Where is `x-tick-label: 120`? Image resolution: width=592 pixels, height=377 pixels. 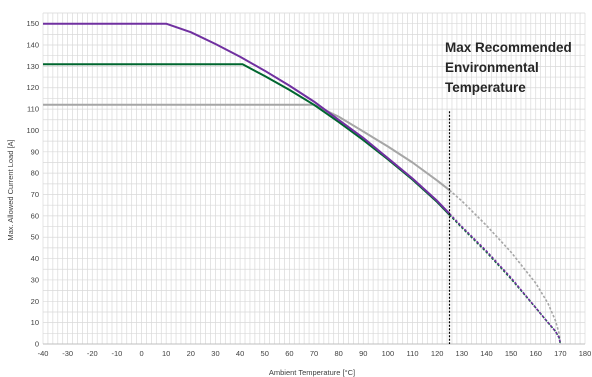 x-tick-label: 120 is located at coordinates (437, 353).